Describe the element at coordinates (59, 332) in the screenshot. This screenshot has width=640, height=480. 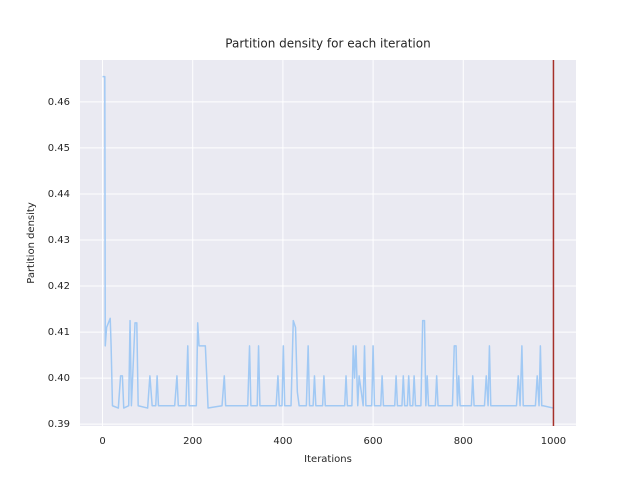
I see `y-tick-label: 0.41` at that location.